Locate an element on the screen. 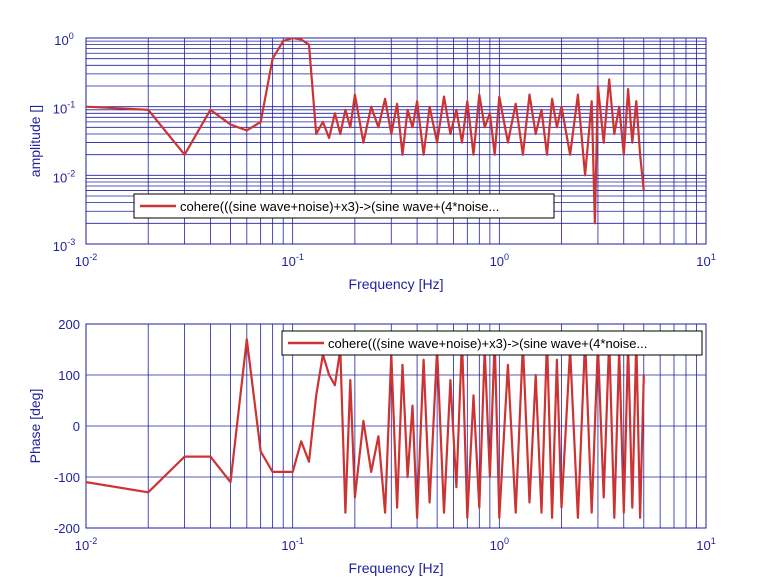  y-tick-label: 10⁻² is located at coordinates (64, 176).